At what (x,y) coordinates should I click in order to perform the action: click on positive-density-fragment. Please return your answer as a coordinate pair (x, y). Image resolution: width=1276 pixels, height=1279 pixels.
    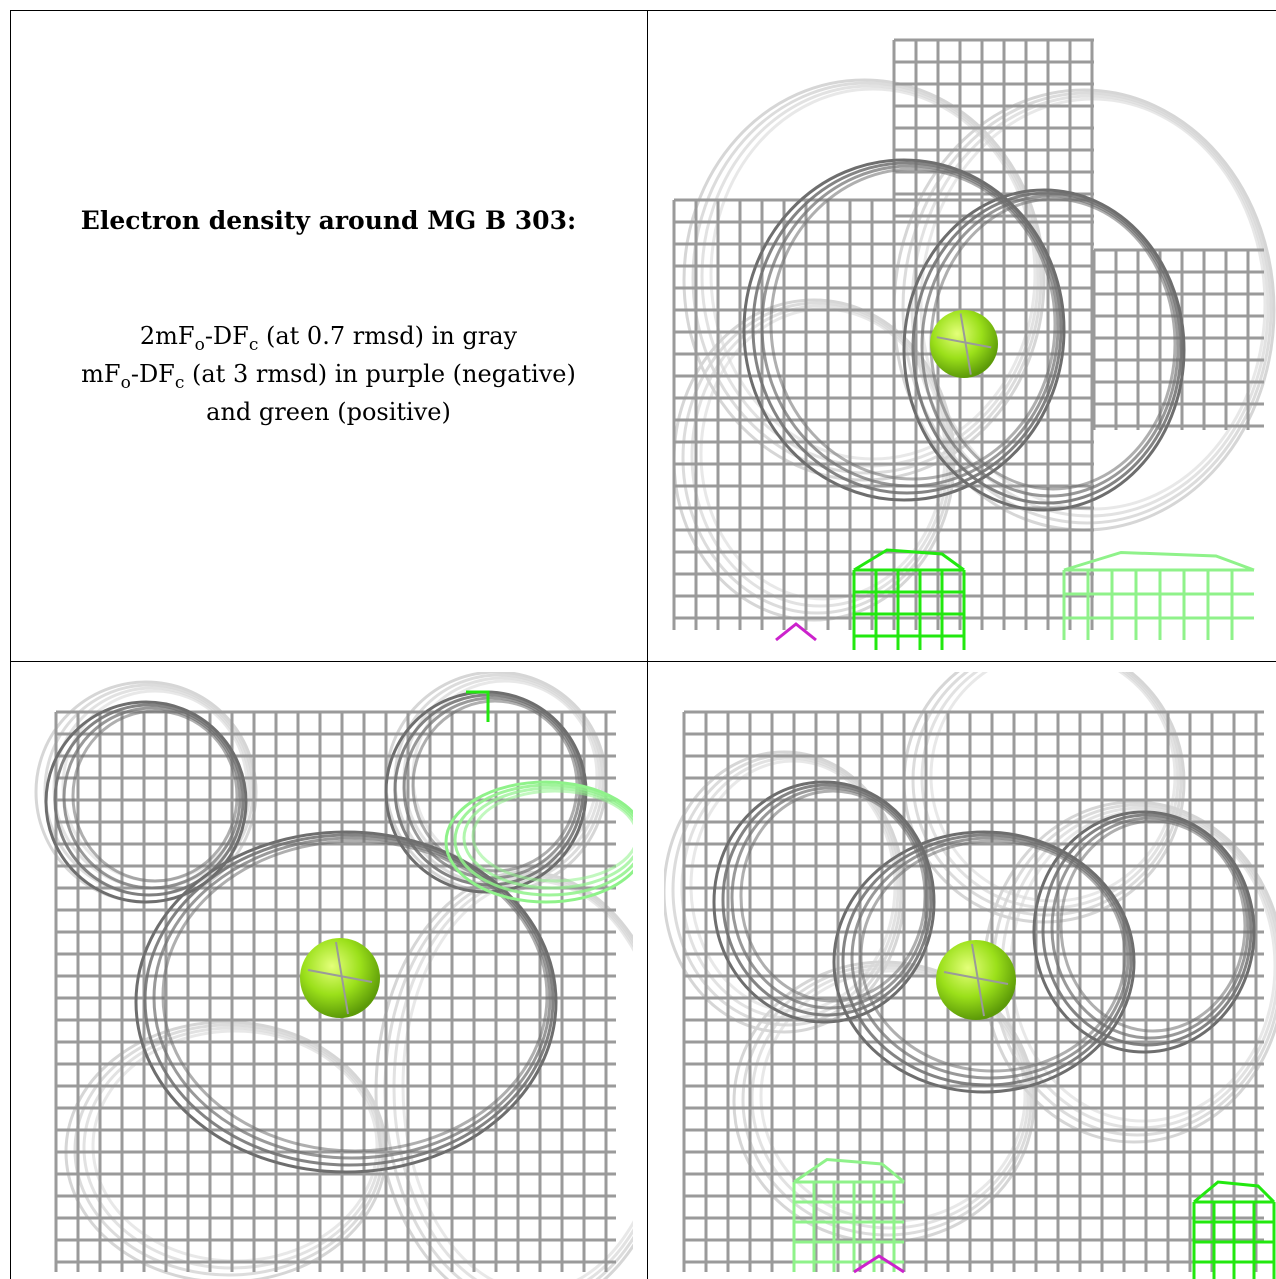
    Looking at the image, I should click on (478, 706).